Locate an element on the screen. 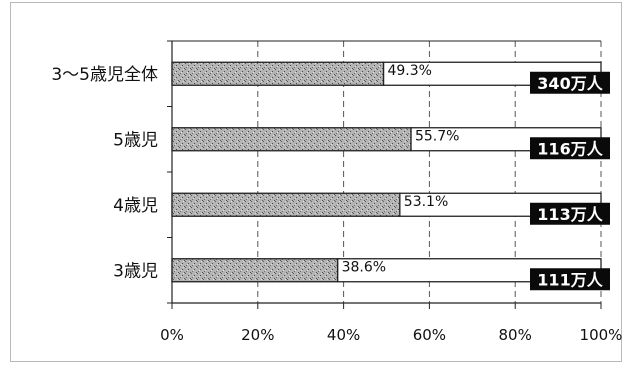 The width and height of the screenshot is (626, 369). category-label: 4歳児 is located at coordinates (135, 206).